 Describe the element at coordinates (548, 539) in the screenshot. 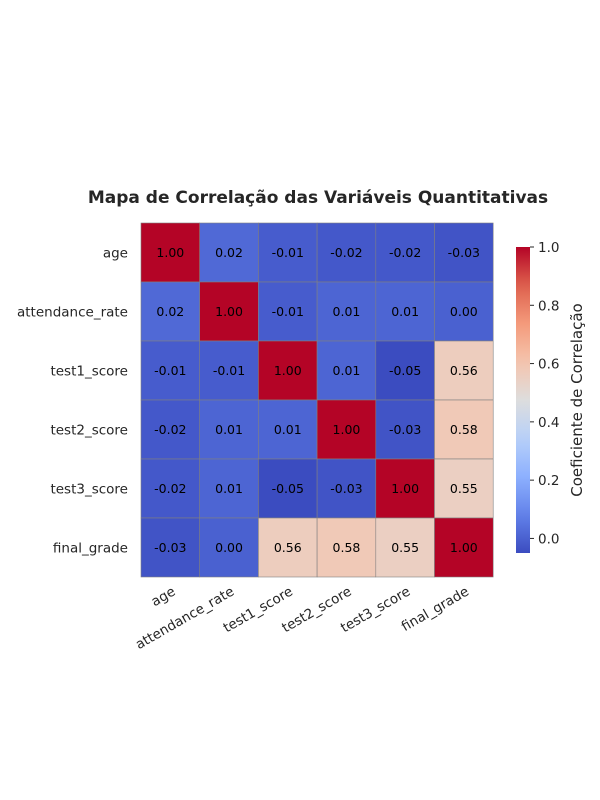

I see `colorbar-tick-label: 0.0` at that location.